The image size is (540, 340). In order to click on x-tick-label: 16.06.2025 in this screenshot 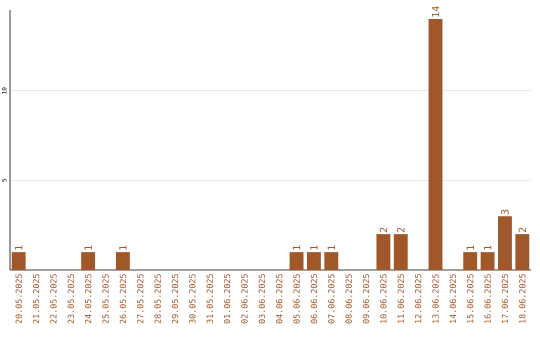, I will do `click(487, 298)`.